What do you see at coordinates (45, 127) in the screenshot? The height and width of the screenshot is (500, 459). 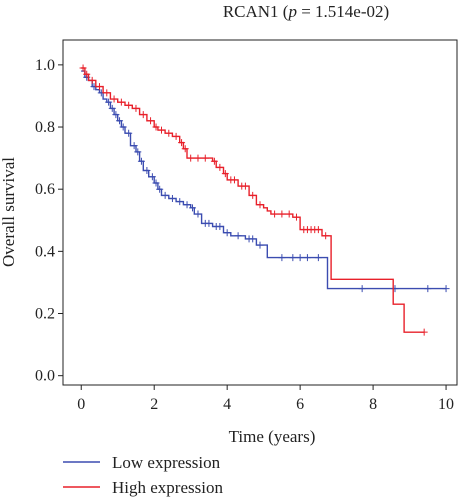 I see `y-tick-label: 0.8` at bounding box center [45, 127].